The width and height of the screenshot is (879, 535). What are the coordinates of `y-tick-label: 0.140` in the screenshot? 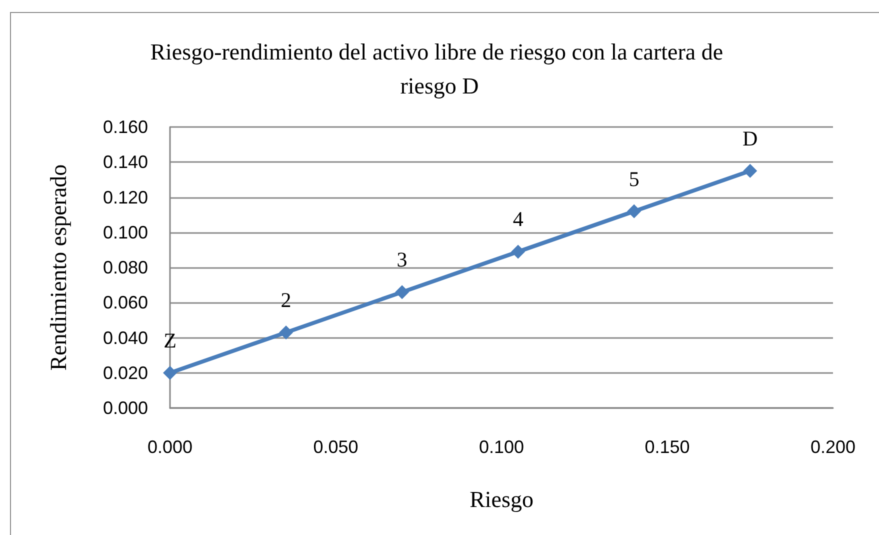 It's located at (125, 162).